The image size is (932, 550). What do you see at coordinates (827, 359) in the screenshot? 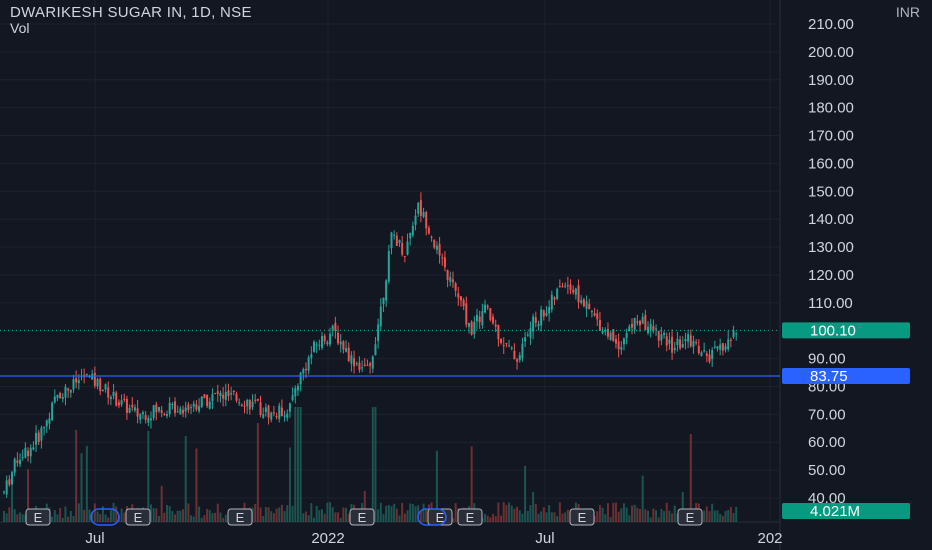
I see `price-tick-label: 90.00` at bounding box center [827, 359].